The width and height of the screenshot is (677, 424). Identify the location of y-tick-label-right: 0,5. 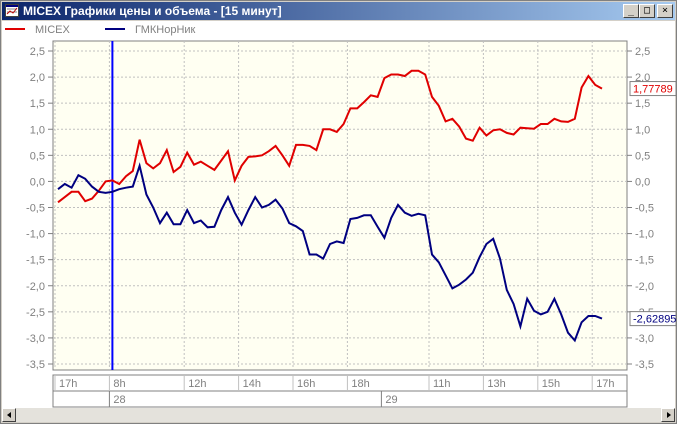
(642, 156).